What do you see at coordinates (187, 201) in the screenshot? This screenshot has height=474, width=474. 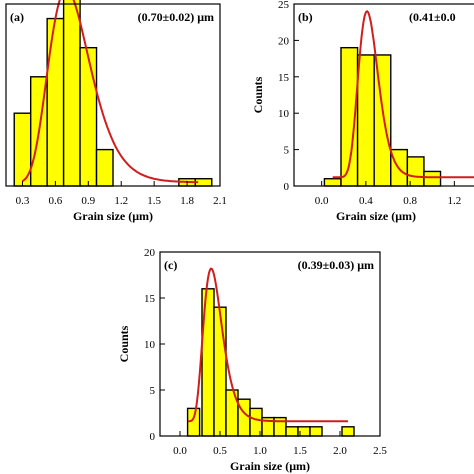 I see `x-tick-label: 1.8` at bounding box center [187, 201].